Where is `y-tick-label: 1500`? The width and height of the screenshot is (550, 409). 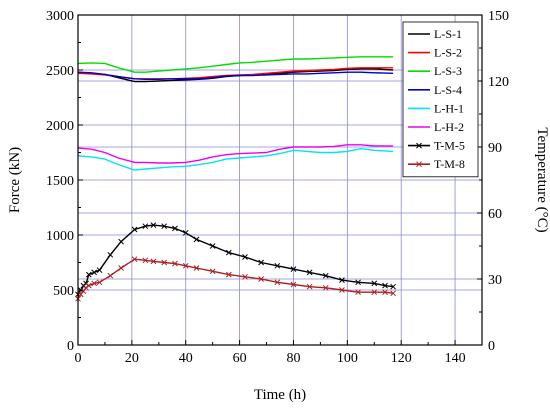 y-tick-label: 1500 is located at coordinates (60, 181).